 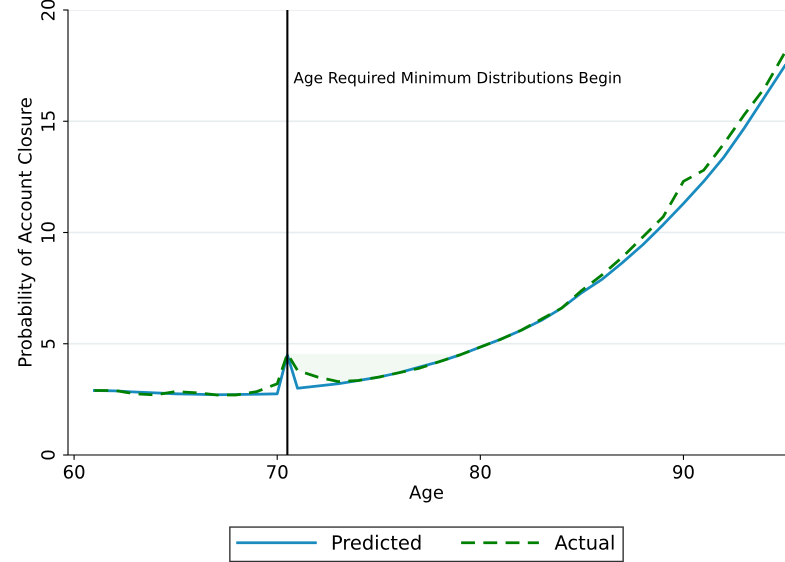 What do you see at coordinates (48, 121) in the screenshot?
I see `y-tick-label: 15` at bounding box center [48, 121].